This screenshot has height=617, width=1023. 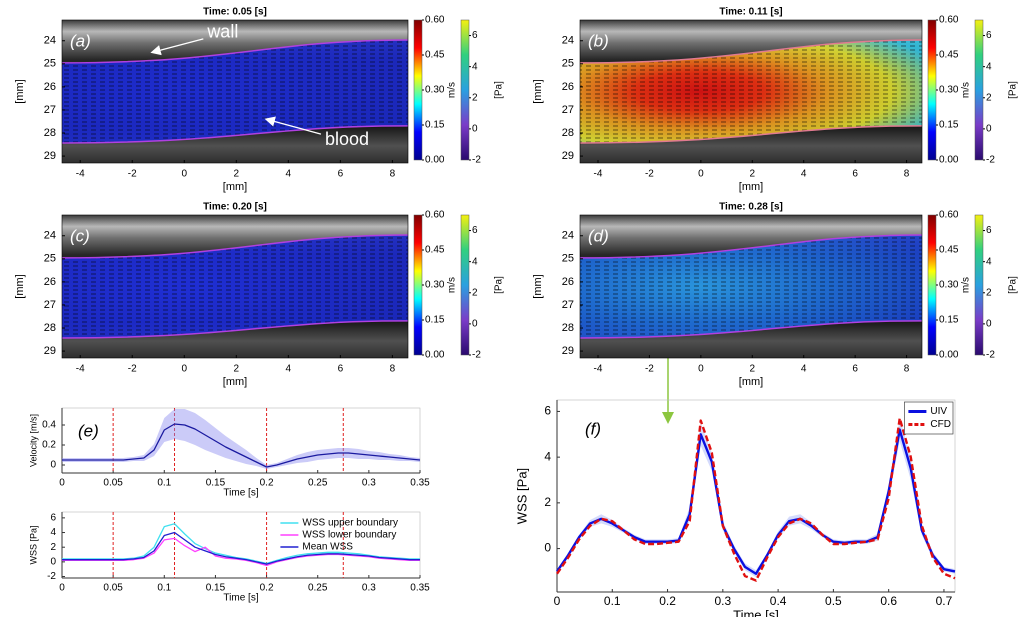 I want to click on y-tick-label: -2, so click(x=51, y=576).